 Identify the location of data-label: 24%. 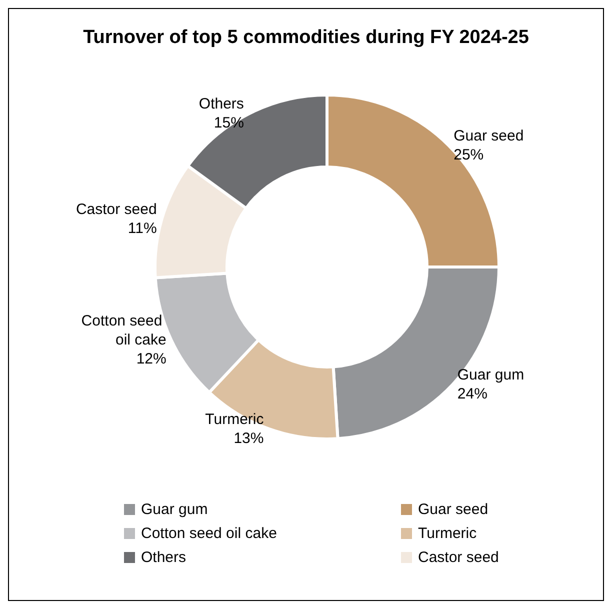
(472, 394).